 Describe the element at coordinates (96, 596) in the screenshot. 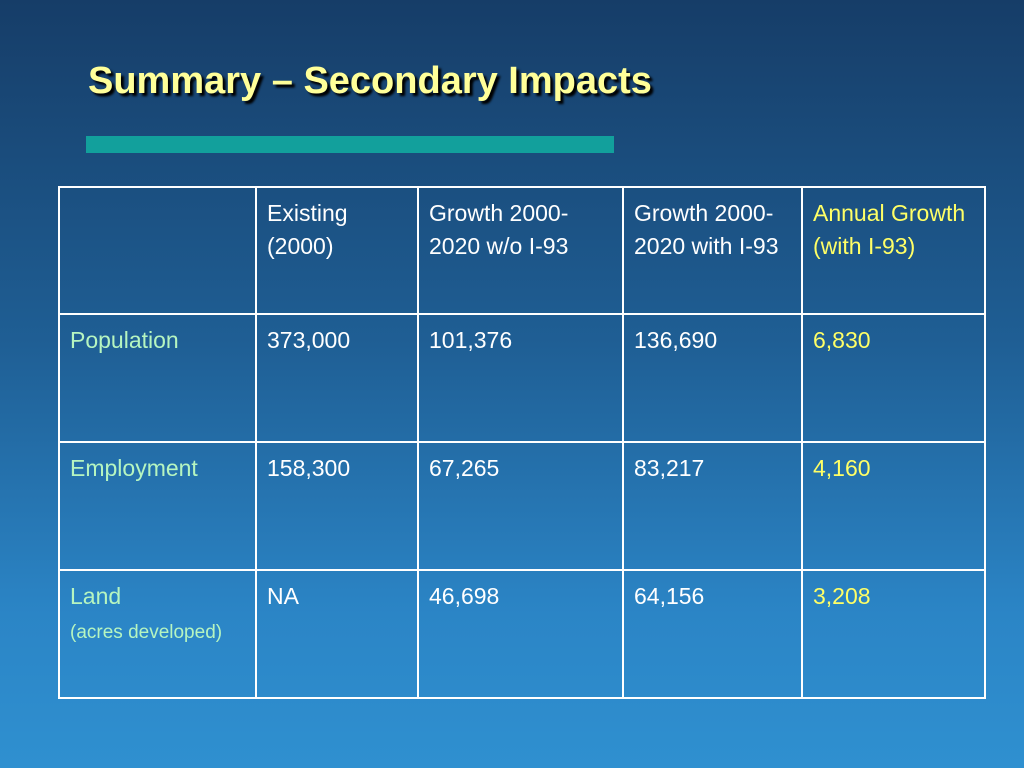

I see `row-label-text: Land` at that location.